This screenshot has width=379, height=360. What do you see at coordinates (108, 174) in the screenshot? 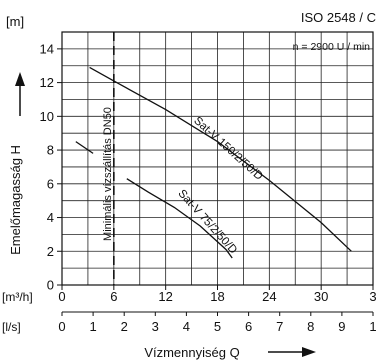
I see `min-flow-label: Minimális vízszállítás DN50` at bounding box center [108, 174].